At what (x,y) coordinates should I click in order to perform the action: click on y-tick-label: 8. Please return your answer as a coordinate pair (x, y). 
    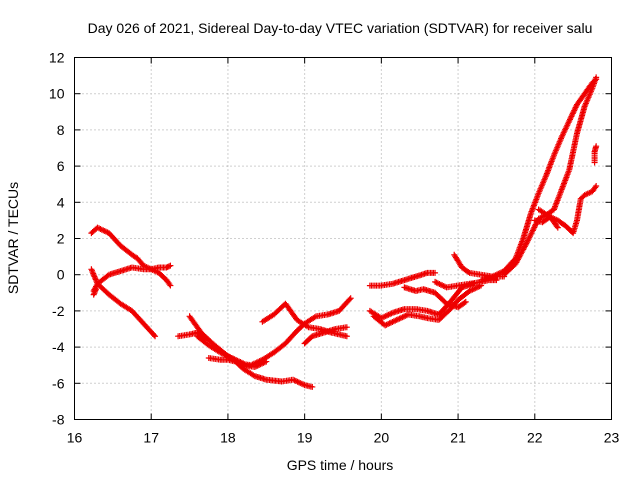
    Looking at the image, I should click on (61, 130).